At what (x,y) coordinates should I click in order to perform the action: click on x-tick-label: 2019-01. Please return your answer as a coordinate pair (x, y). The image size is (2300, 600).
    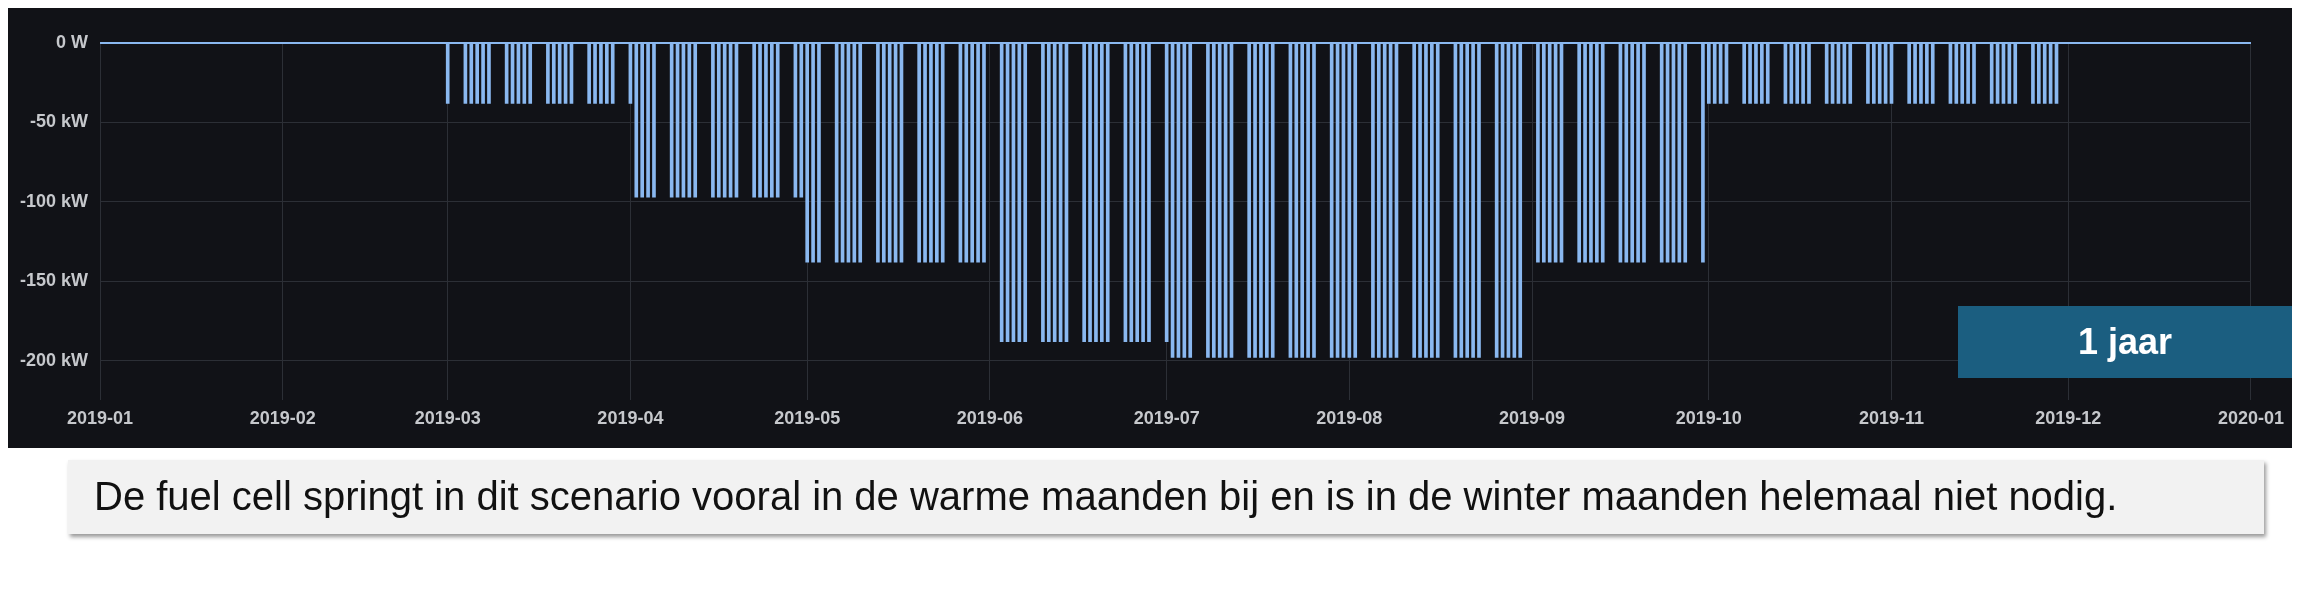
    Looking at the image, I should click on (100, 418).